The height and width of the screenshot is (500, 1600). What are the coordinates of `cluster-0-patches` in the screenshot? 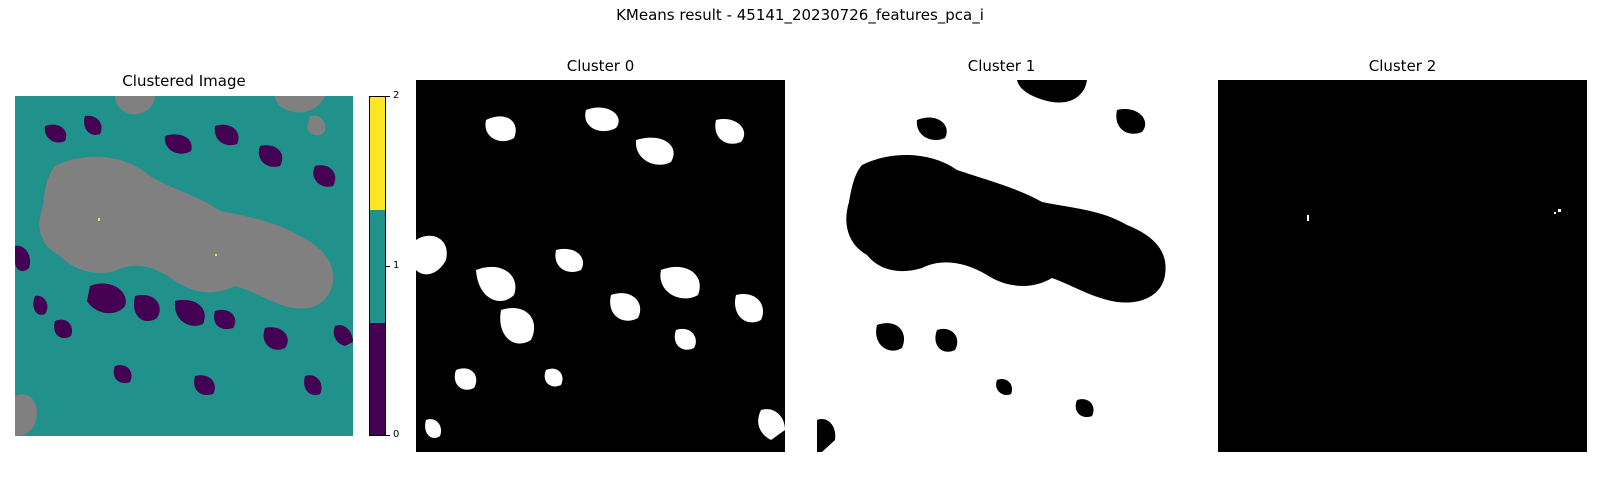 It's located at (184, 255).